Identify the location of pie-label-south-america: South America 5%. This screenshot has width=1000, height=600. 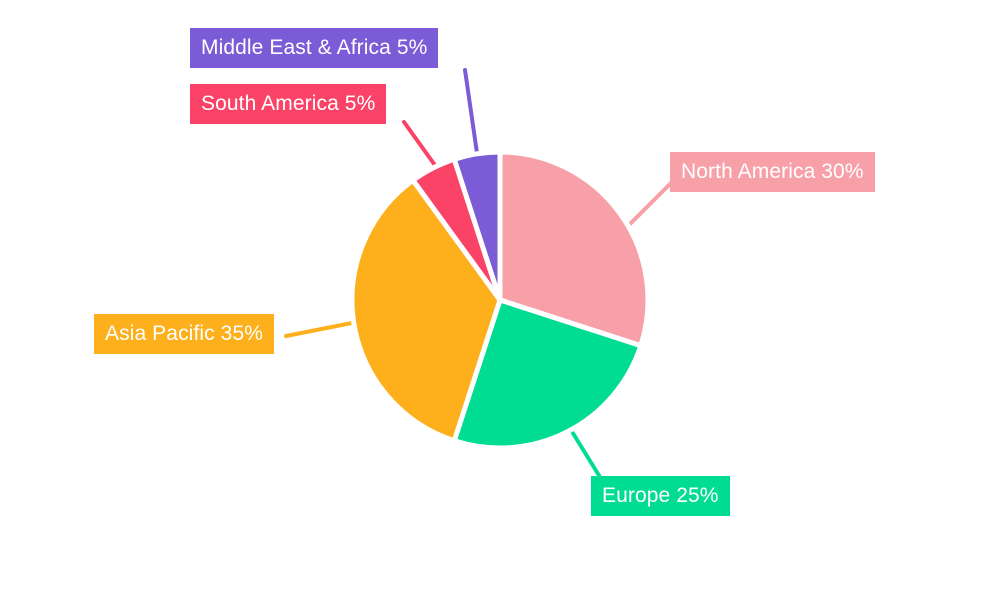
(288, 104).